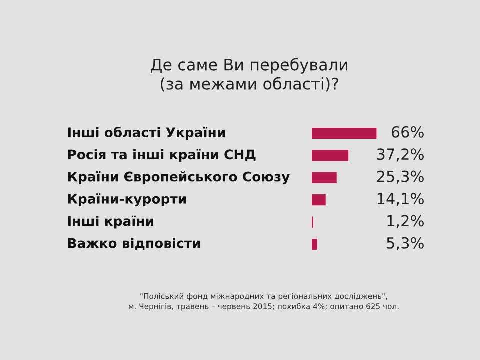  Describe the element at coordinates (401, 199) in the screenshot. I see `data-label: 14,1%` at that location.